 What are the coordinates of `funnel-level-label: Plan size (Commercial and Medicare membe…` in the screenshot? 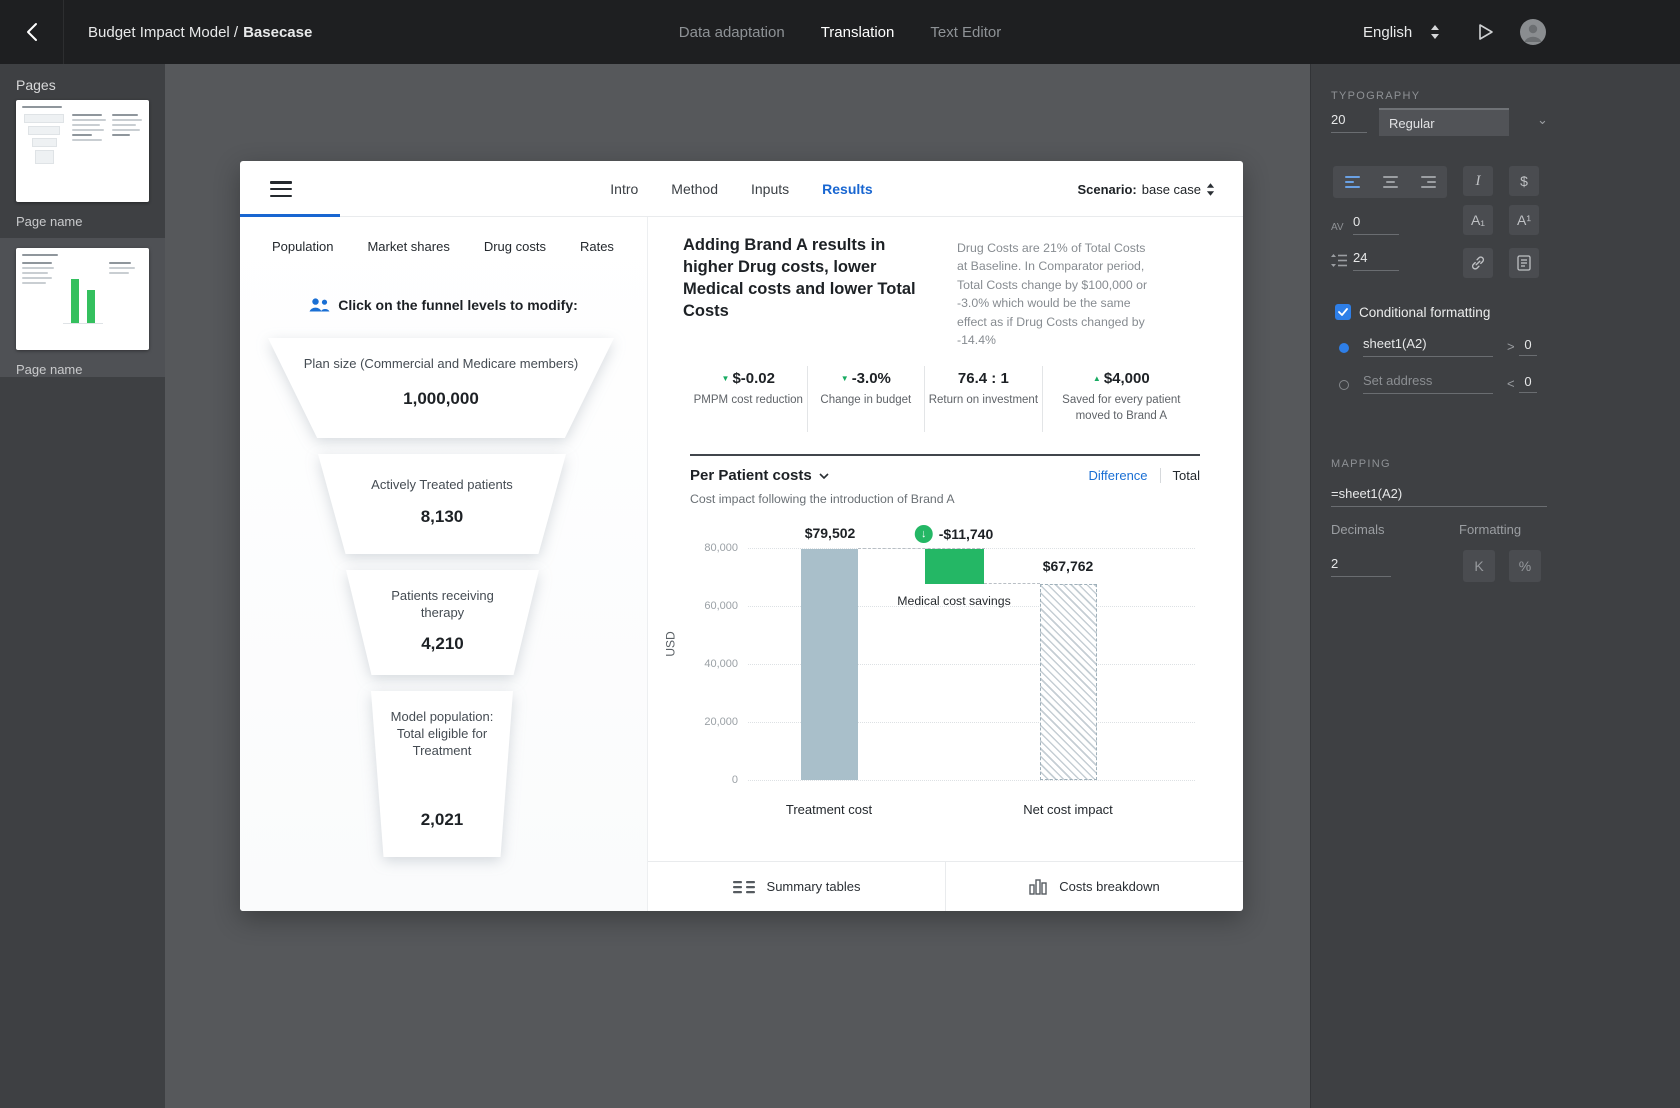 It's located at (441, 363).